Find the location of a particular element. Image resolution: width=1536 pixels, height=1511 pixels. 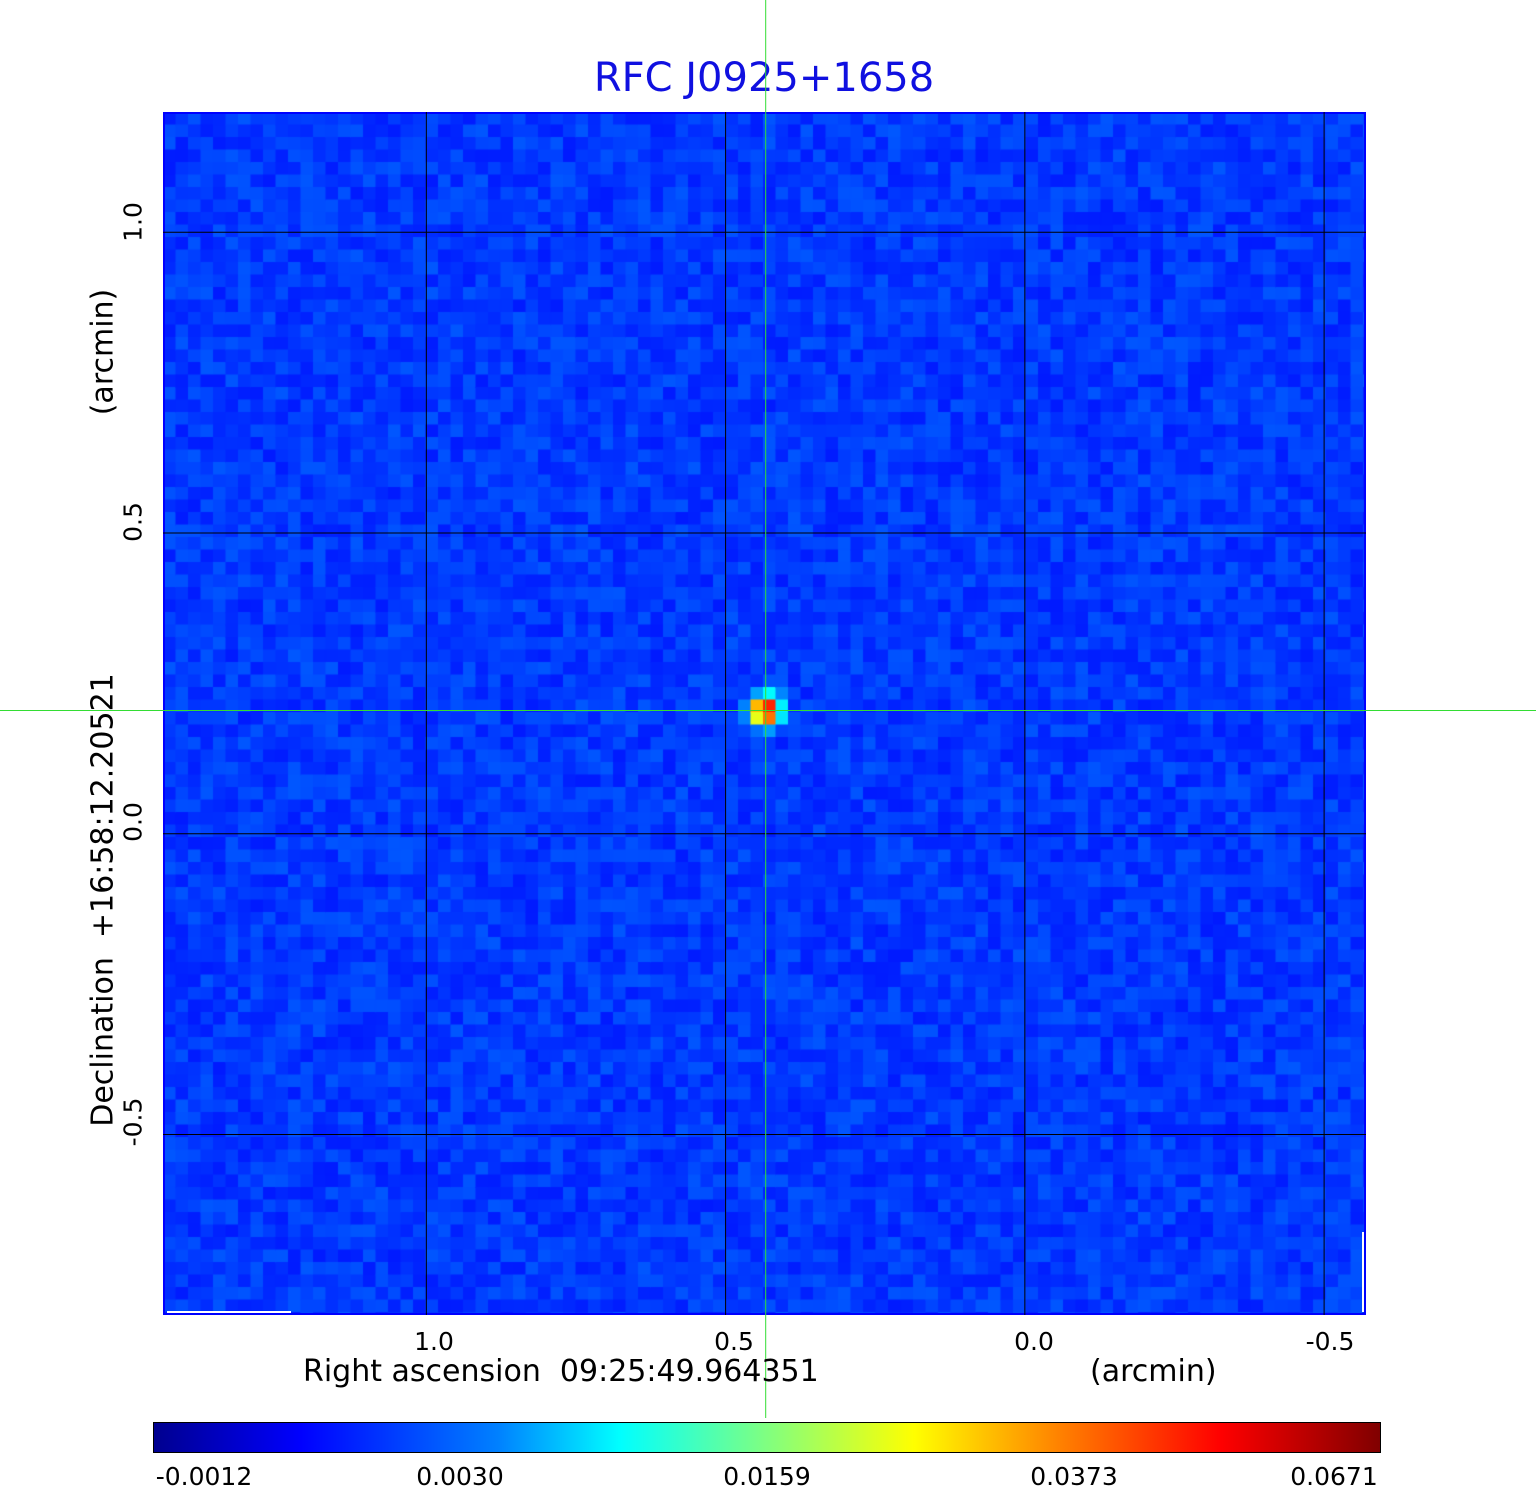

colorbar-tick-label: 0.0373 is located at coordinates (1074, 1476).